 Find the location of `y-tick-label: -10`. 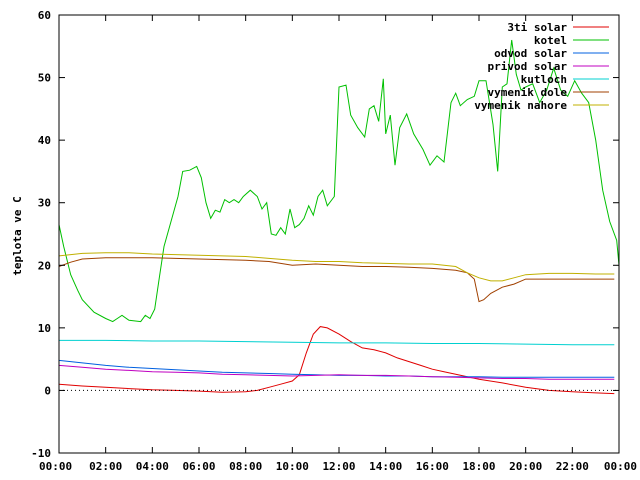

y-tick-label: -10 is located at coordinates (41, 453).